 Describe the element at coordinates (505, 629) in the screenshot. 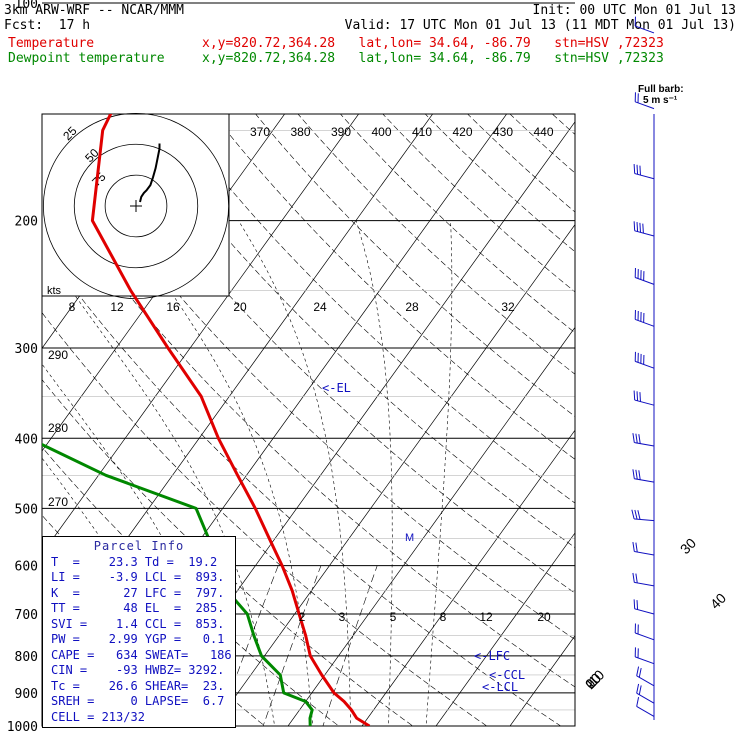

I see `isotherm-line` at that location.